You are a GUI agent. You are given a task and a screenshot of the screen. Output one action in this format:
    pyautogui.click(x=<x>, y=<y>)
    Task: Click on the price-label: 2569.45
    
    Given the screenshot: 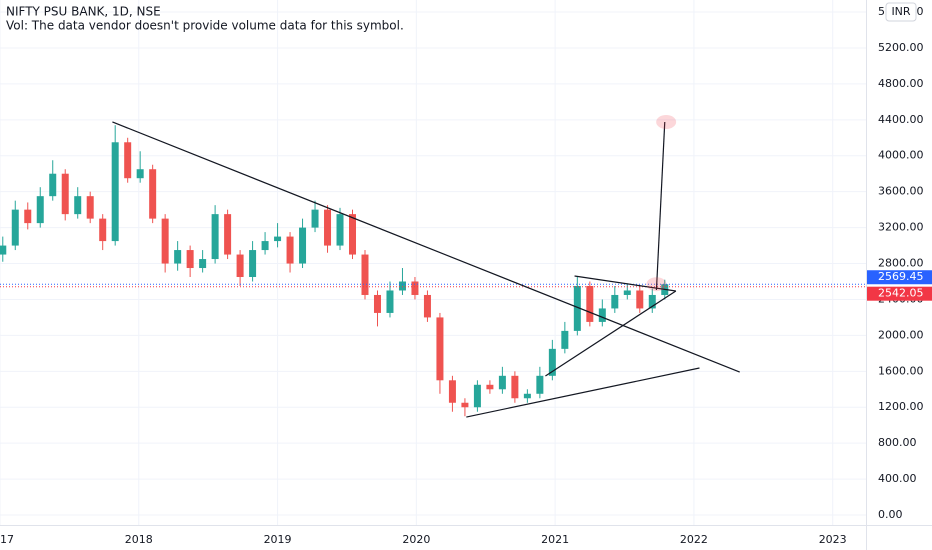 What is the action you would take?
    pyautogui.click(x=901, y=276)
    